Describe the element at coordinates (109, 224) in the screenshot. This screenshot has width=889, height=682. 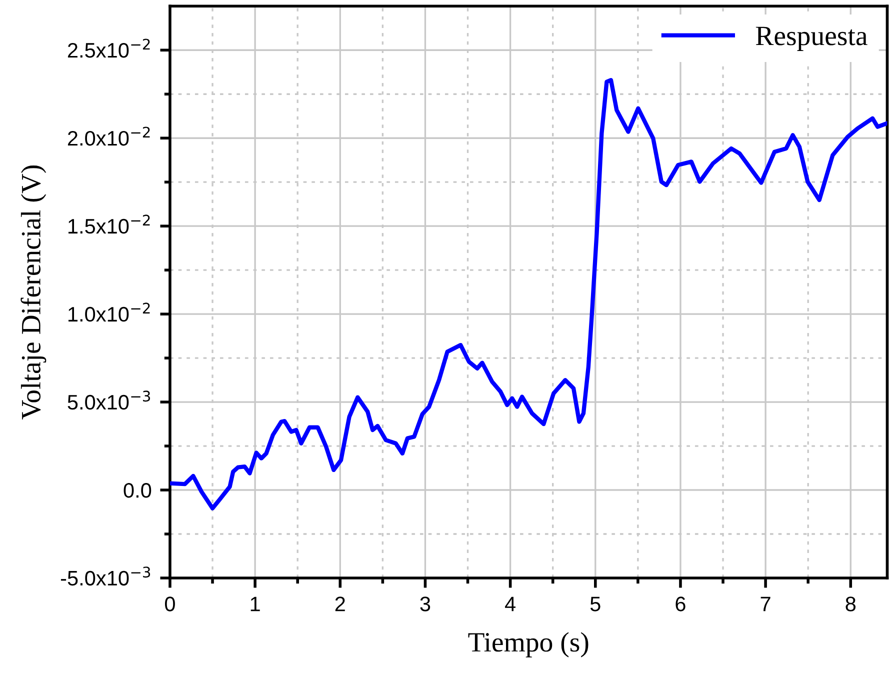
I see `y-tick-label: 1.5x10$^{−2}$` at that location.